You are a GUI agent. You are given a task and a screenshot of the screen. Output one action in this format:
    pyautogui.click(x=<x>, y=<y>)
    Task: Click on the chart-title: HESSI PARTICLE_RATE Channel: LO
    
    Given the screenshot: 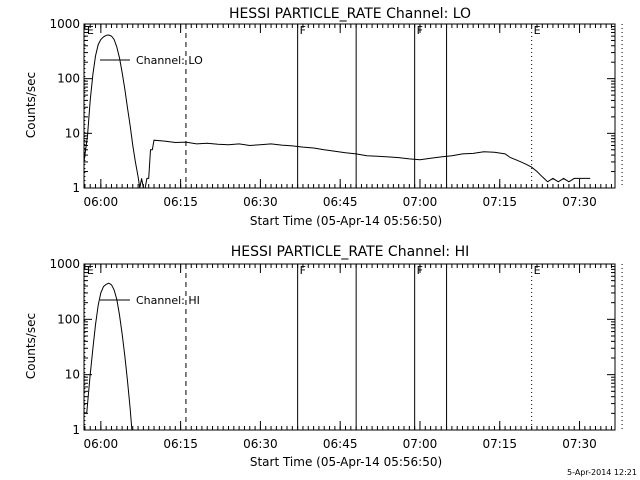 What is the action you would take?
    pyautogui.click(x=350, y=14)
    